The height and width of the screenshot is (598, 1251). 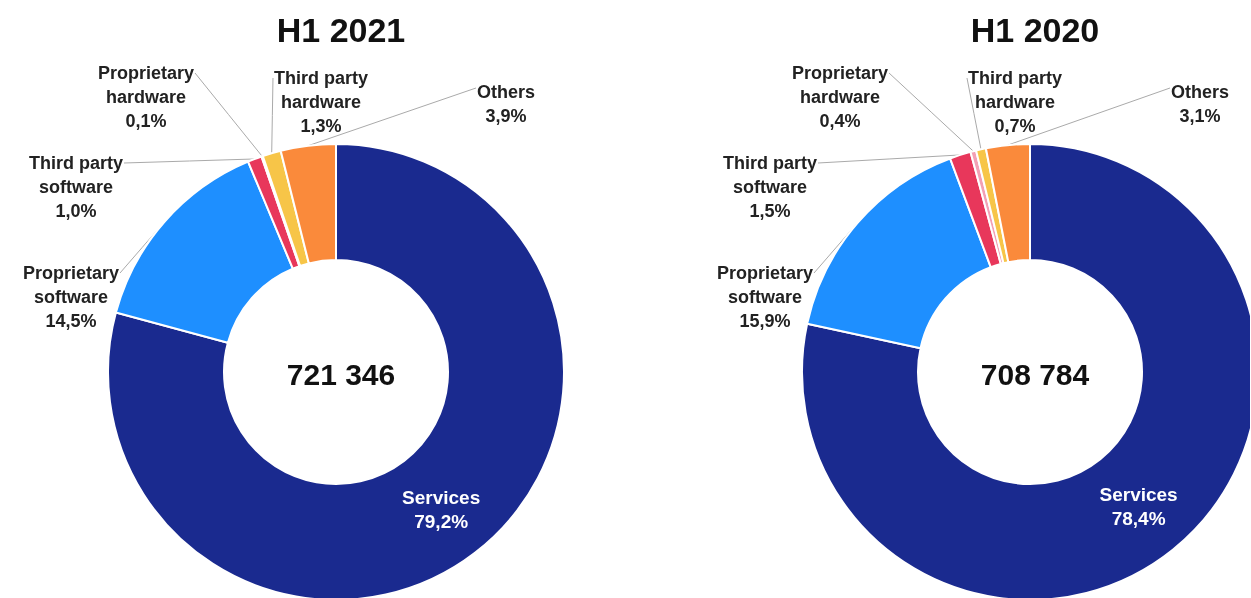 I want to click on data-label: 0,4%, so click(x=840, y=121).